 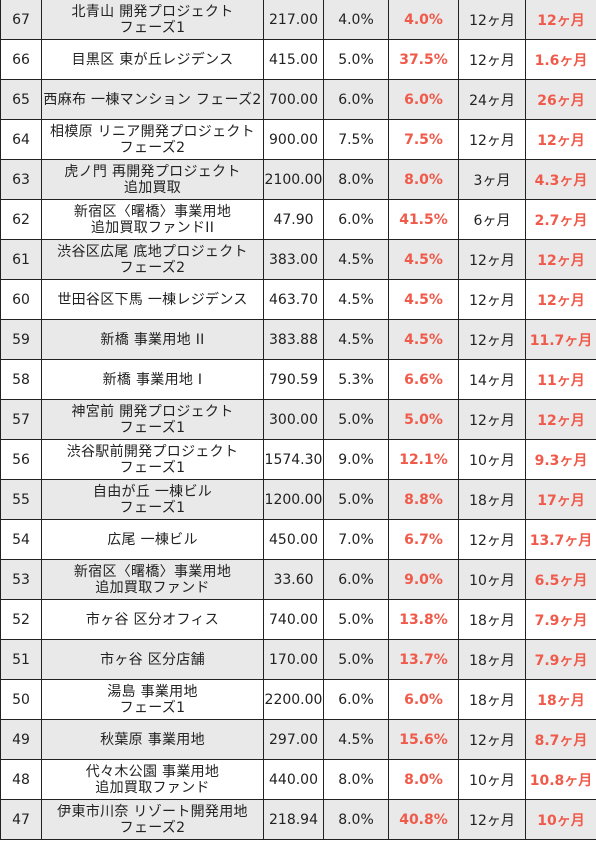 What do you see at coordinates (298, 499) in the screenshot?
I see `table-row: 55 自由が丘 一棟ビル フェーズ1 1200.00 5.0% 8.8% 18ヶ月 17ヶ月` at bounding box center [298, 499].